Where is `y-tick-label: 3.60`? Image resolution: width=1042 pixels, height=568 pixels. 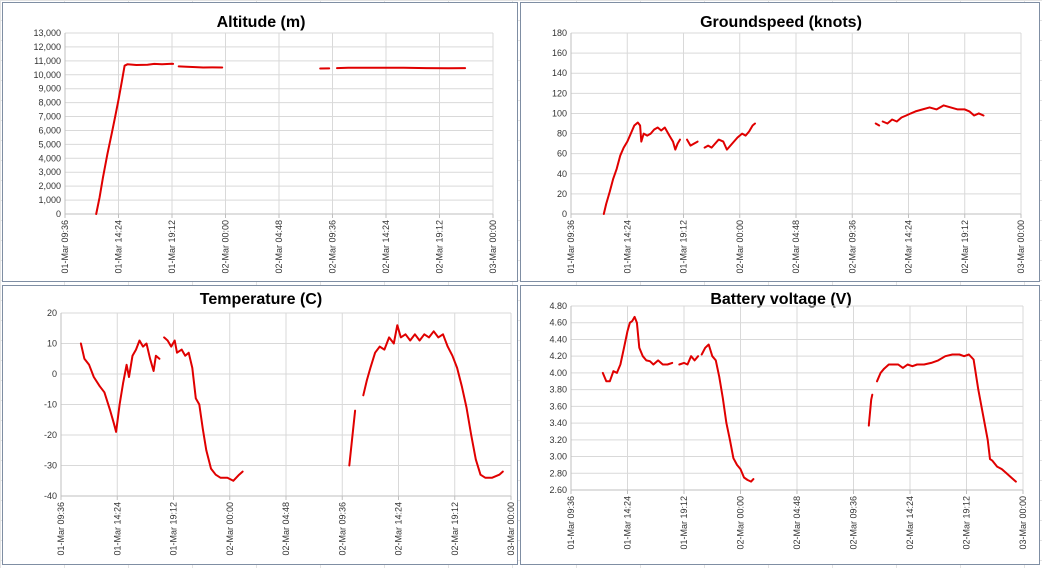 y-tick-label: 3.60 is located at coordinates (558, 406).